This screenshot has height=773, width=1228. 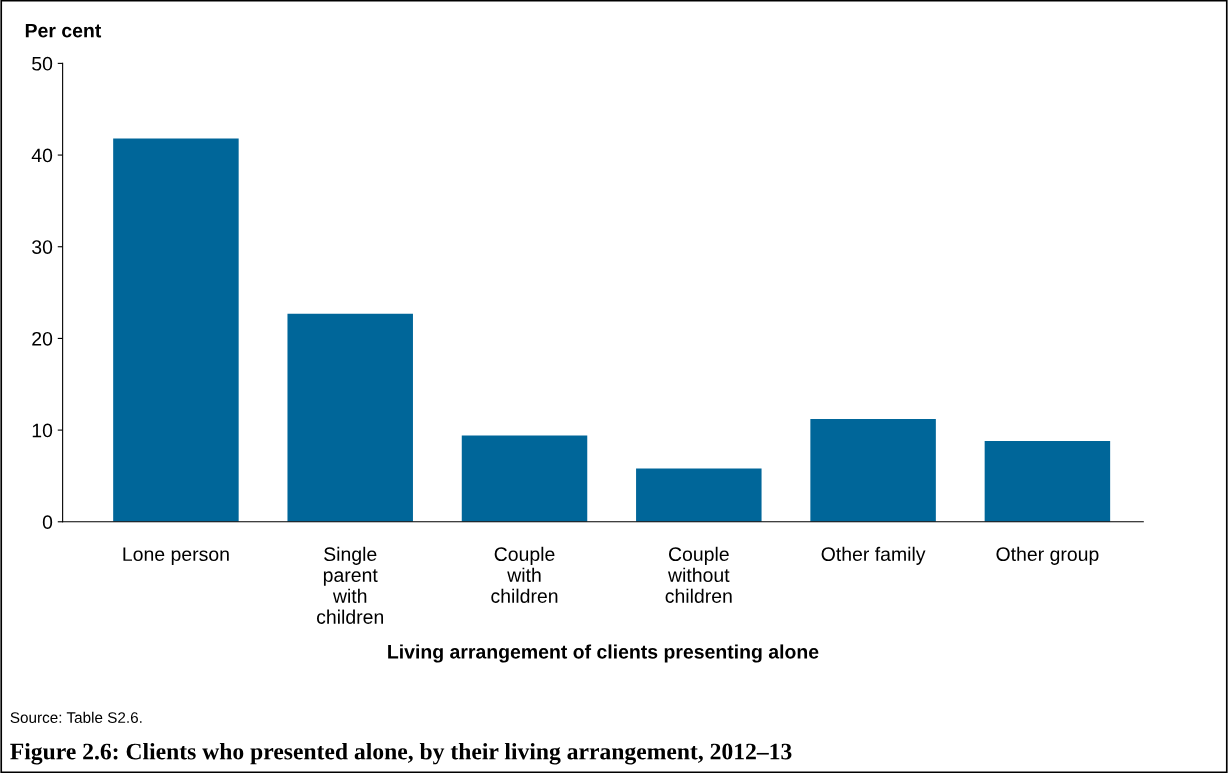 What do you see at coordinates (63, 30) in the screenshot?
I see `y-axis-title: Per cent` at bounding box center [63, 30].